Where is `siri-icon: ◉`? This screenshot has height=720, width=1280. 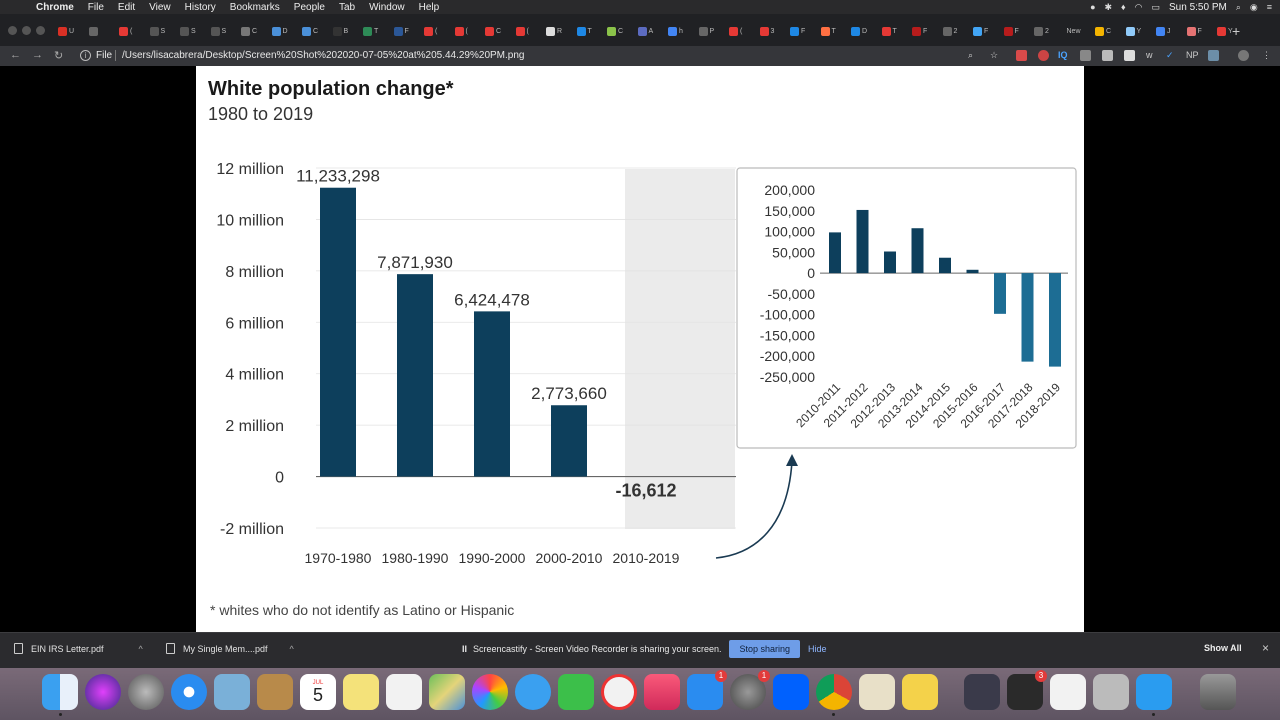 siri-icon: ◉ is located at coordinates (1253, 6).